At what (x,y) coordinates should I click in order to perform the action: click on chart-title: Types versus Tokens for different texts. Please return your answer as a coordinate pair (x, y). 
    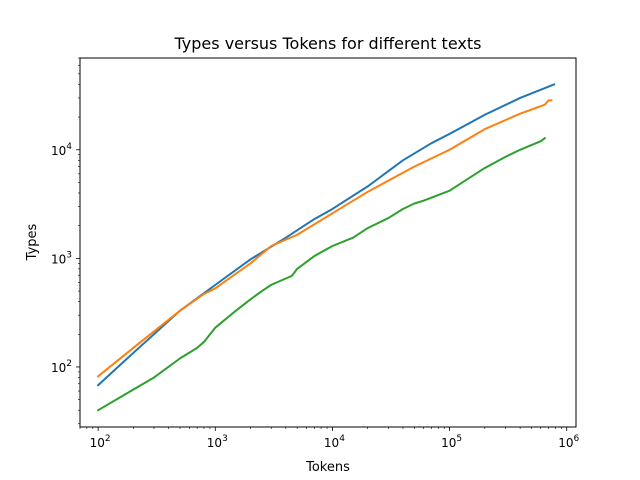
    Looking at the image, I should click on (328, 43).